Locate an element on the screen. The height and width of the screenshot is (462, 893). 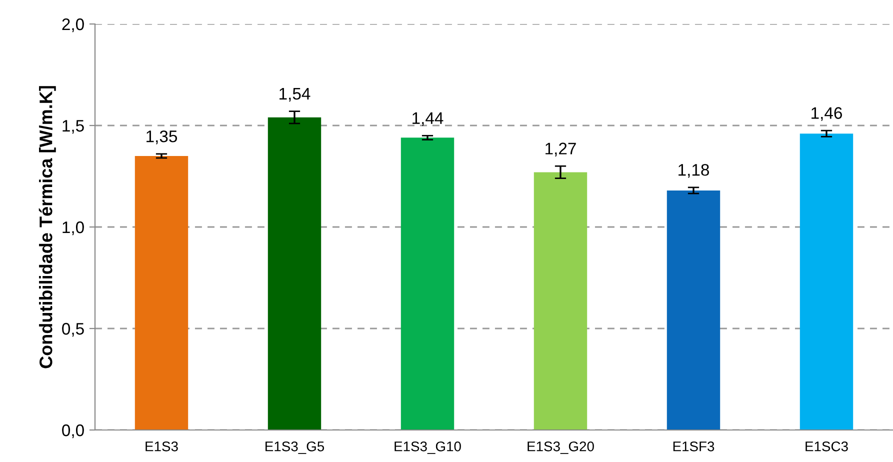
data-label: 1,54 is located at coordinates (295, 95).